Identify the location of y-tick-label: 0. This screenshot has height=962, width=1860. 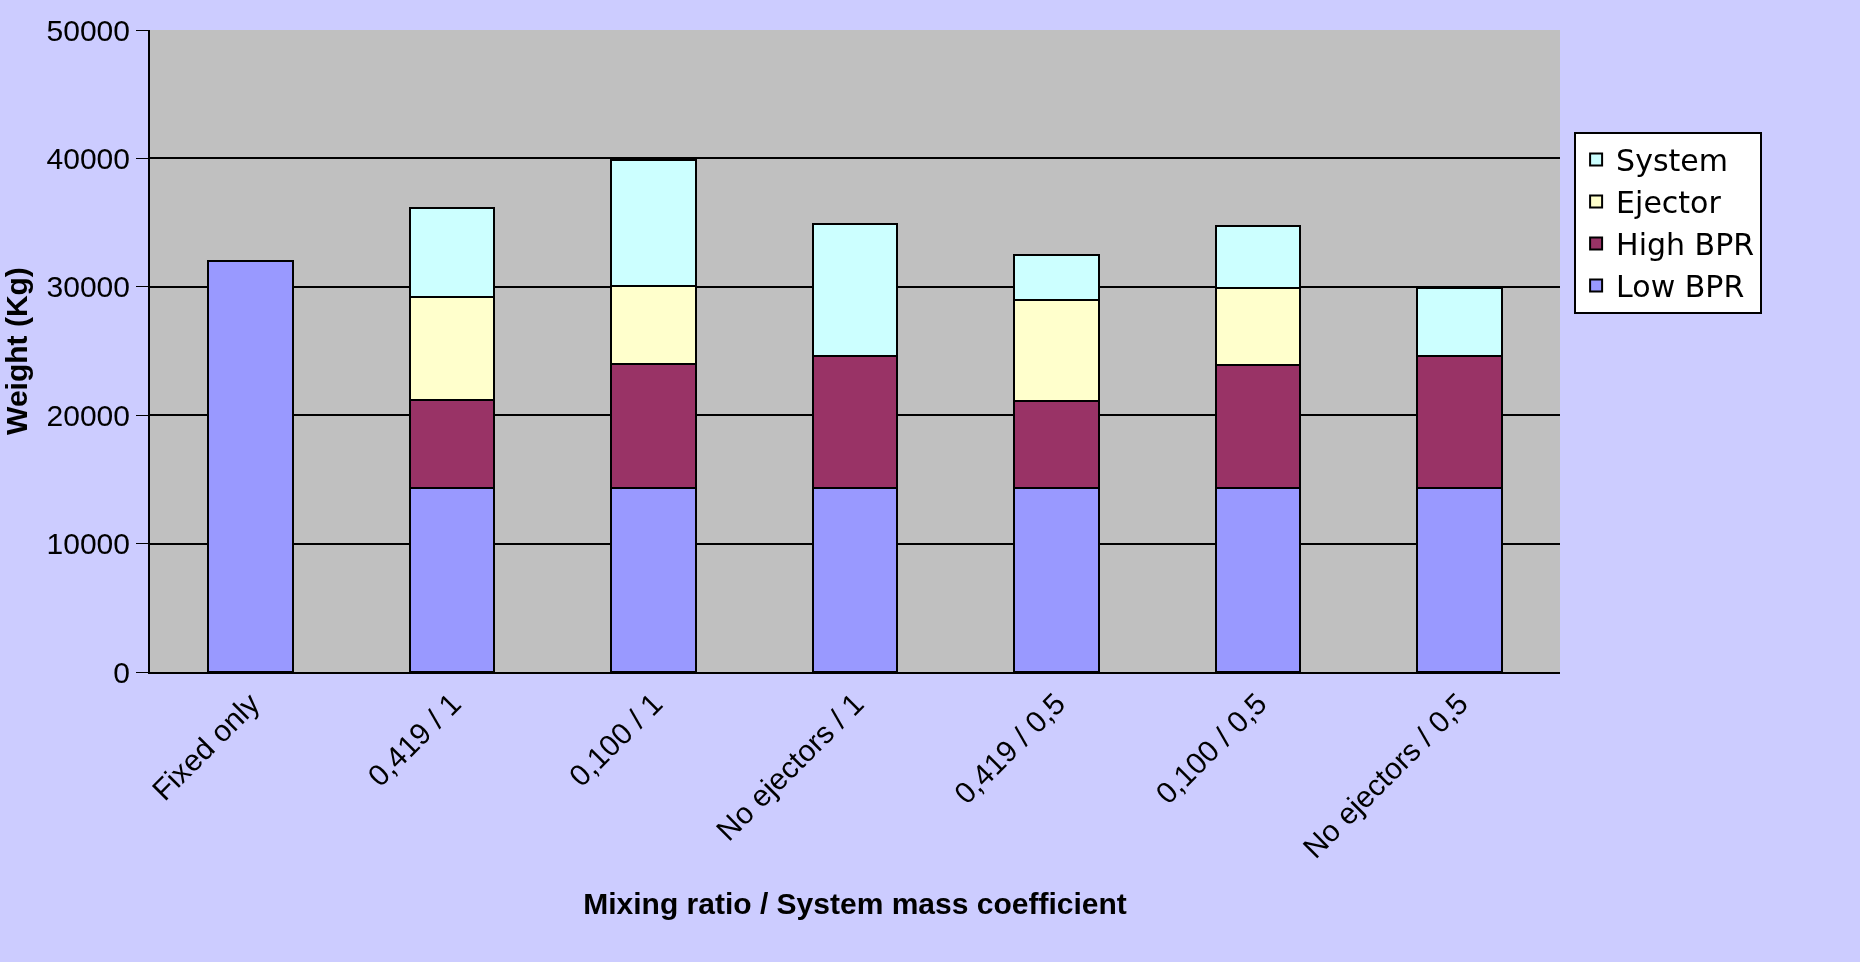
(121, 672).